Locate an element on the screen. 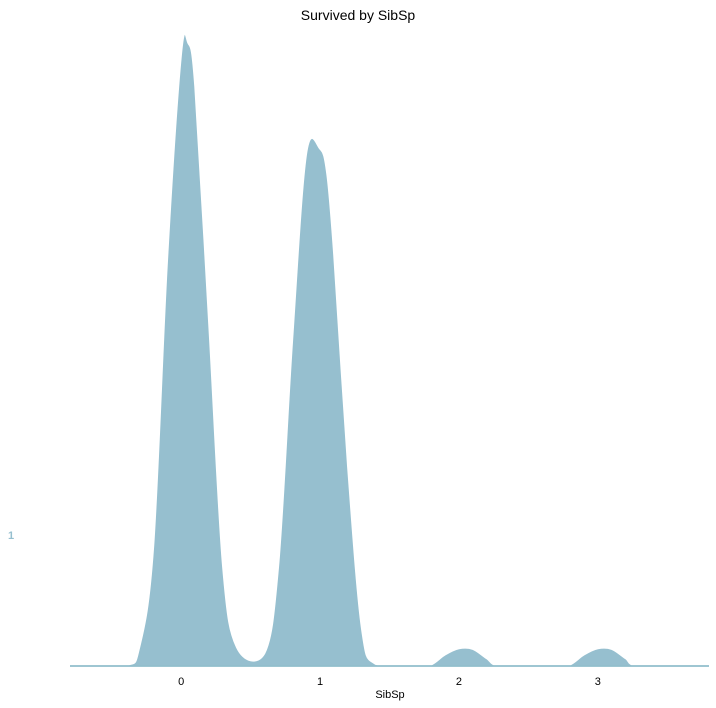  x-axis-label: SibSp is located at coordinates (389, 695).